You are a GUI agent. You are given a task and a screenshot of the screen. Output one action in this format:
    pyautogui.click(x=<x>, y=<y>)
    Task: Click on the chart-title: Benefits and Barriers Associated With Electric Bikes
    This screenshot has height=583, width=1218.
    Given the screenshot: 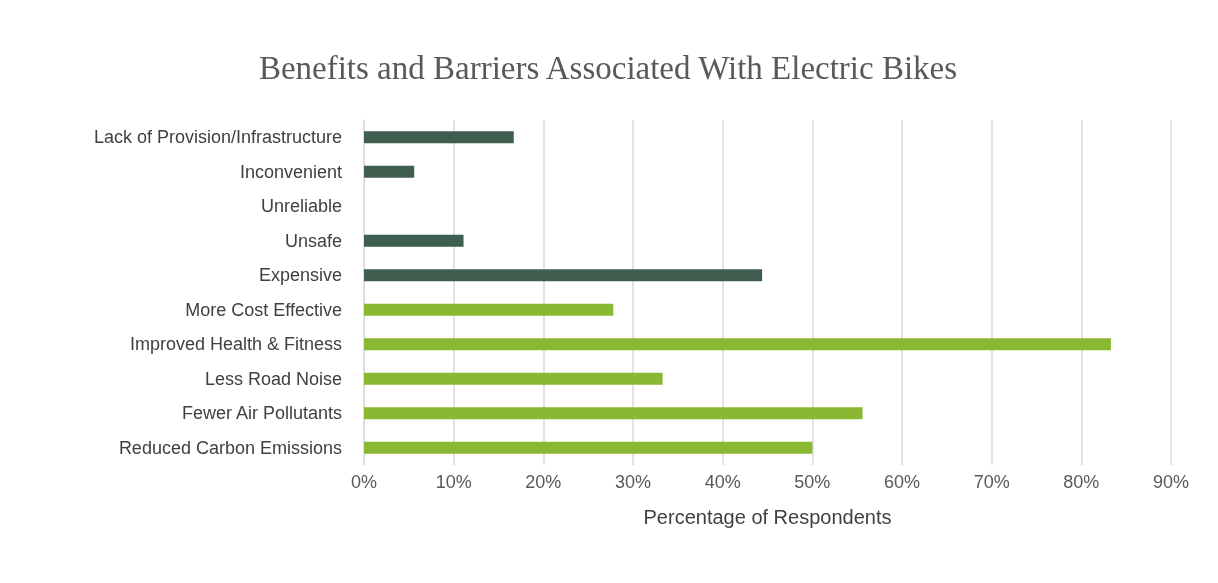 What is the action you would take?
    pyautogui.click(x=608, y=67)
    